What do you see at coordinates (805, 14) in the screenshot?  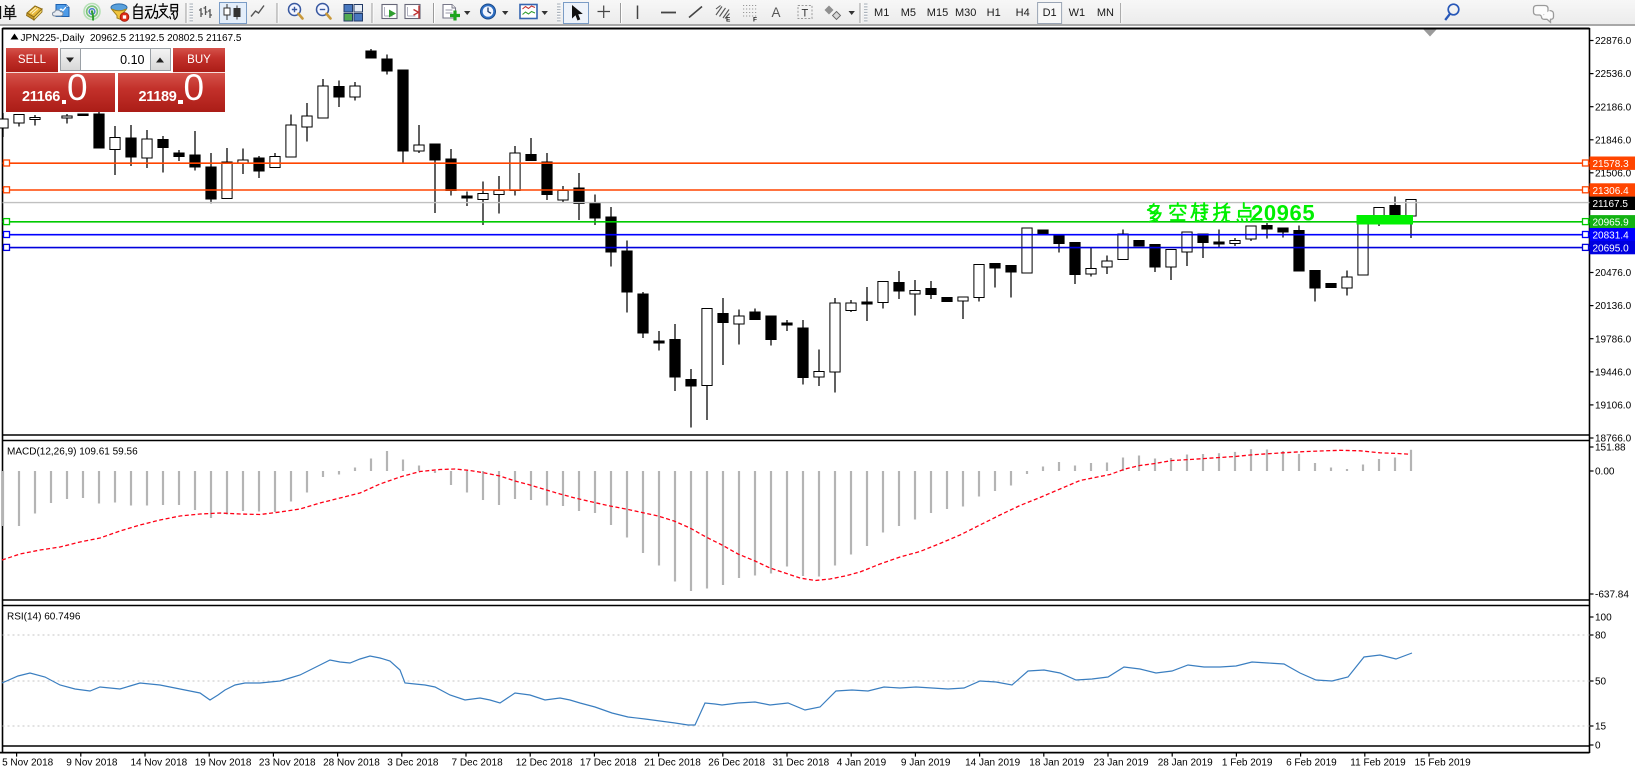 I see `svg-text: T` at bounding box center [805, 14].